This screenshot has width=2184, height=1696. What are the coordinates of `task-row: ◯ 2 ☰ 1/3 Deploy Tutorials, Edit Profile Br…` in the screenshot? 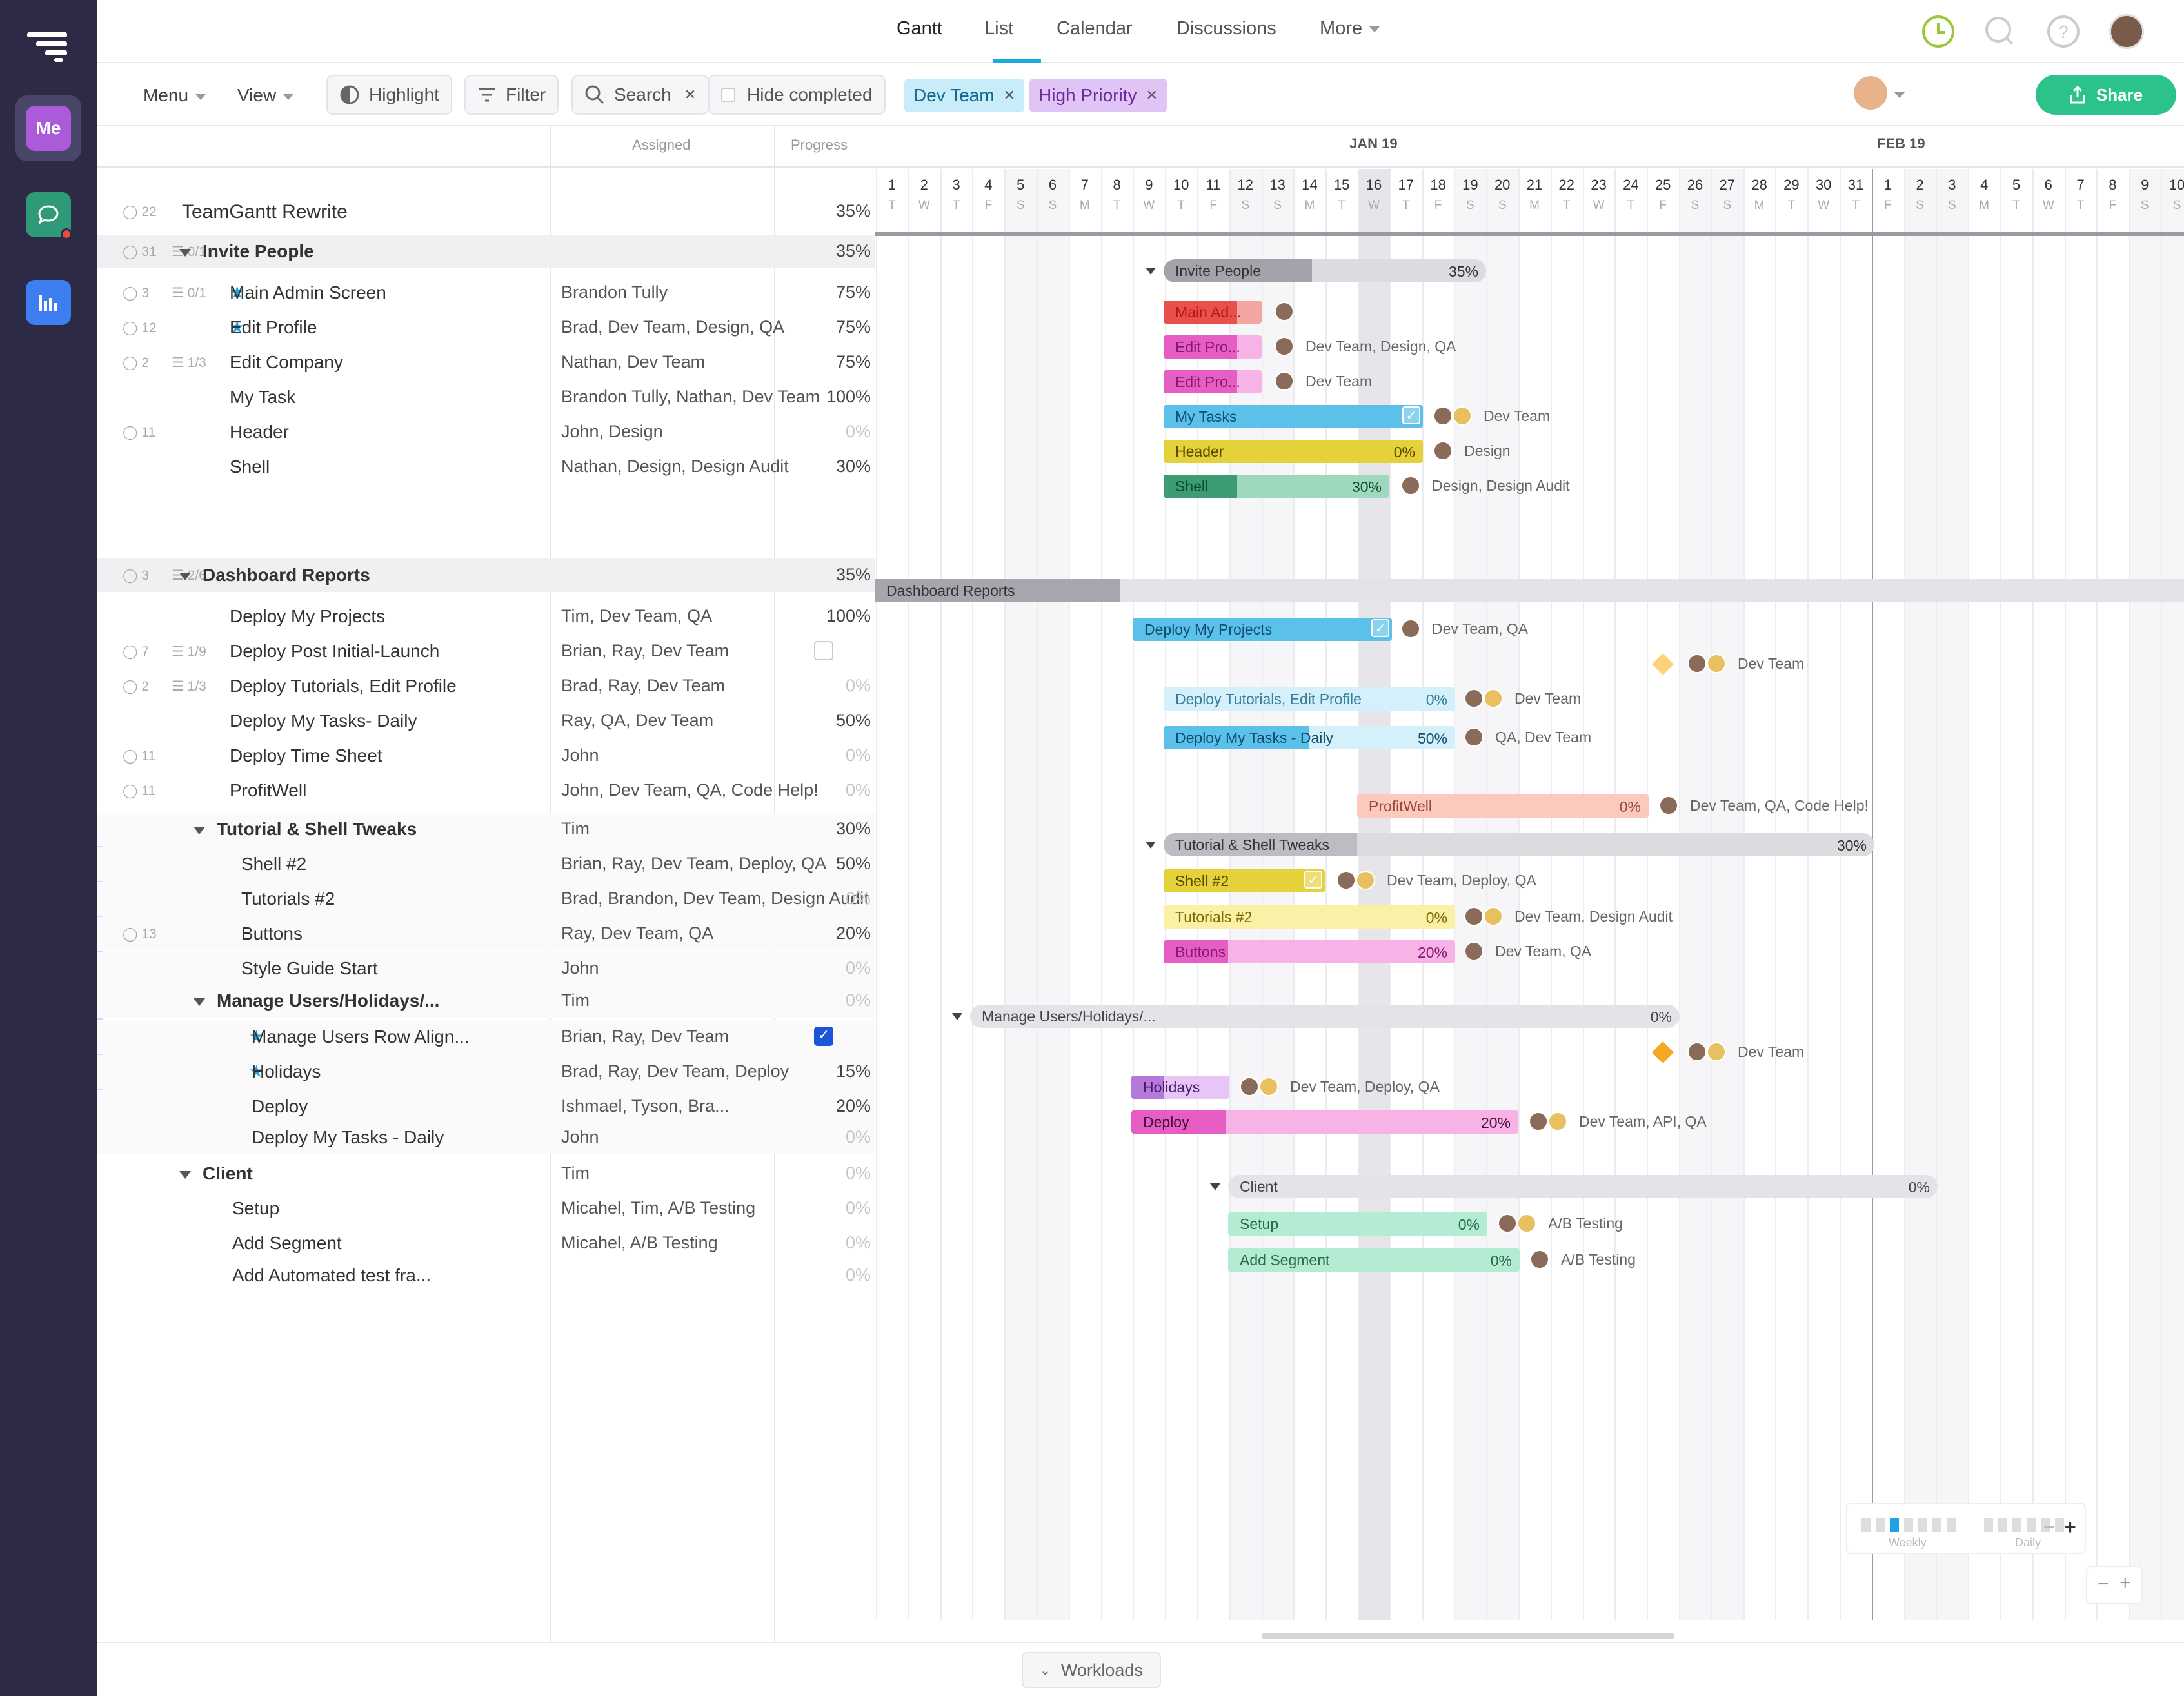 It's located at (486, 686).